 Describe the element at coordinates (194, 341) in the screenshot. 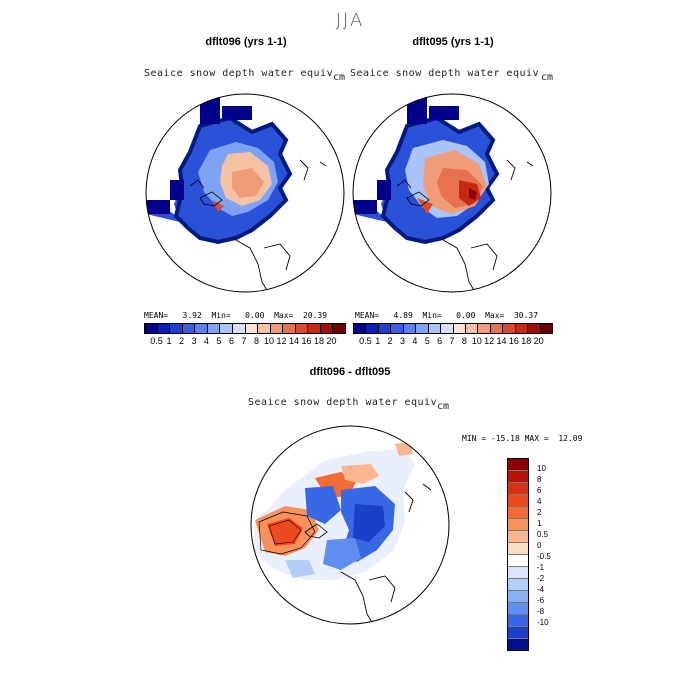

I see `panel1-colorbar-tick: 3` at that location.